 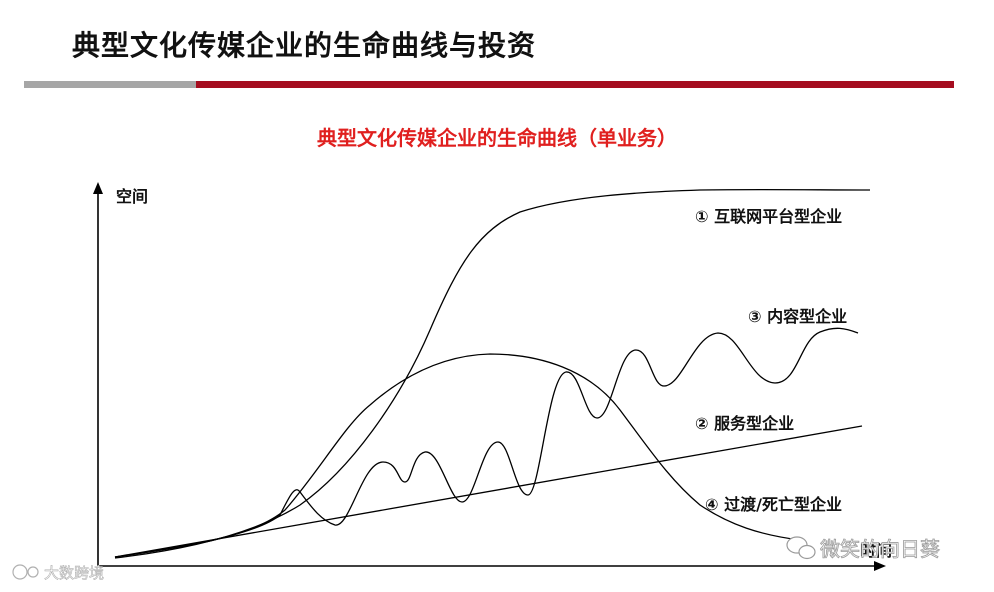 I want to click on x-axis-arrow, so click(x=880, y=566).